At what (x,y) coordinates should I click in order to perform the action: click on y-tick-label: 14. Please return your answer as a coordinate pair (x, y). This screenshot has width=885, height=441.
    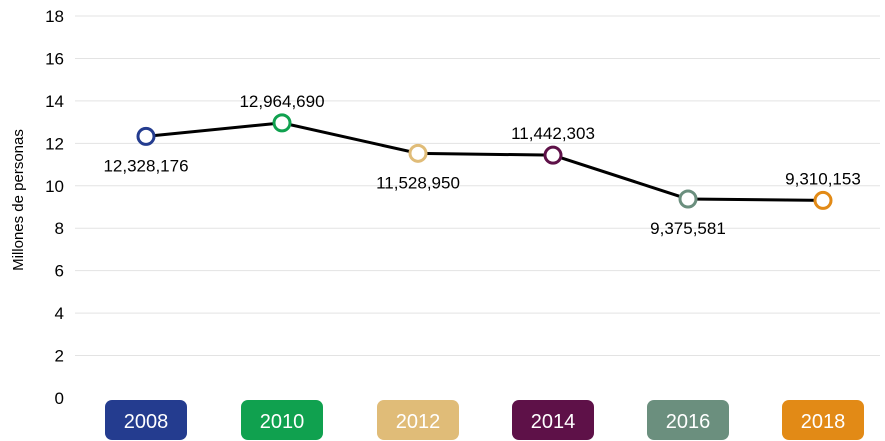
    Looking at the image, I should click on (54, 101).